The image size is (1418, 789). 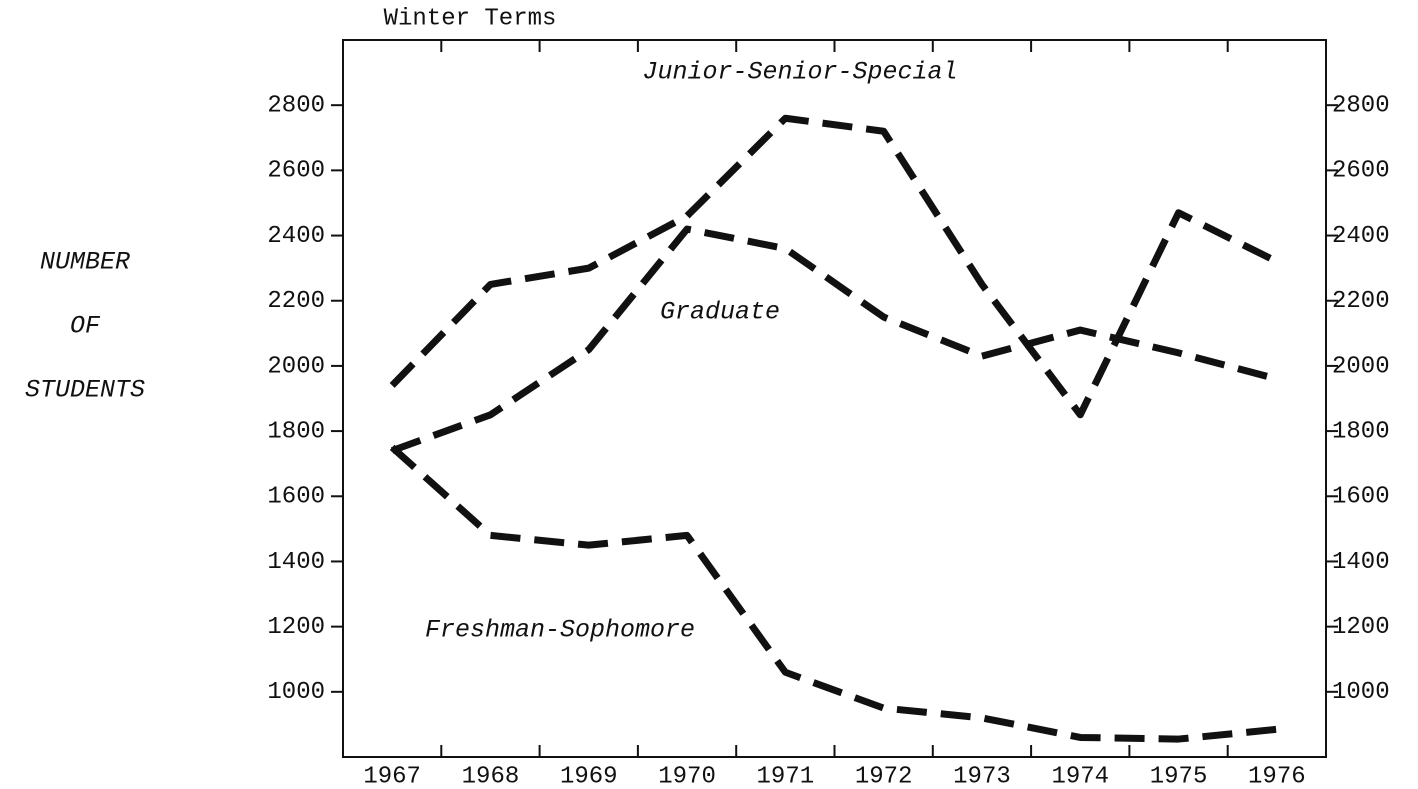 What do you see at coordinates (296, 236) in the screenshot?
I see `y-tick-label: 2400` at bounding box center [296, 236].